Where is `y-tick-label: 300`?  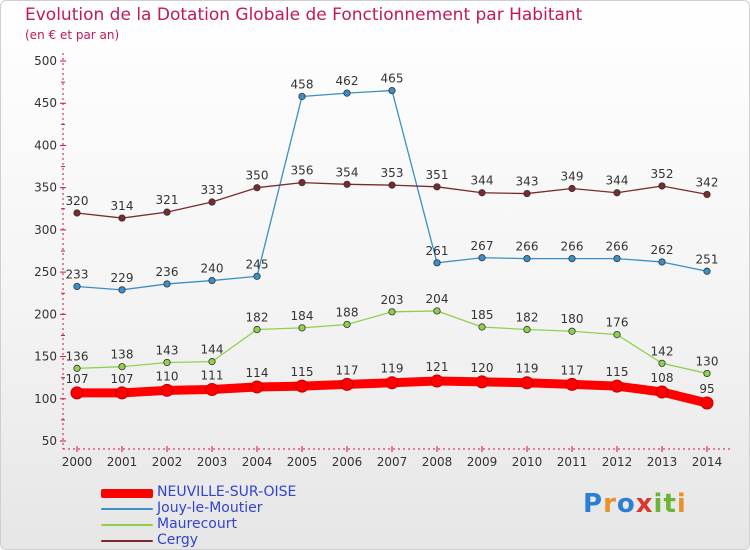 y-tick-label: 300 is located at coordinates (45, 230).